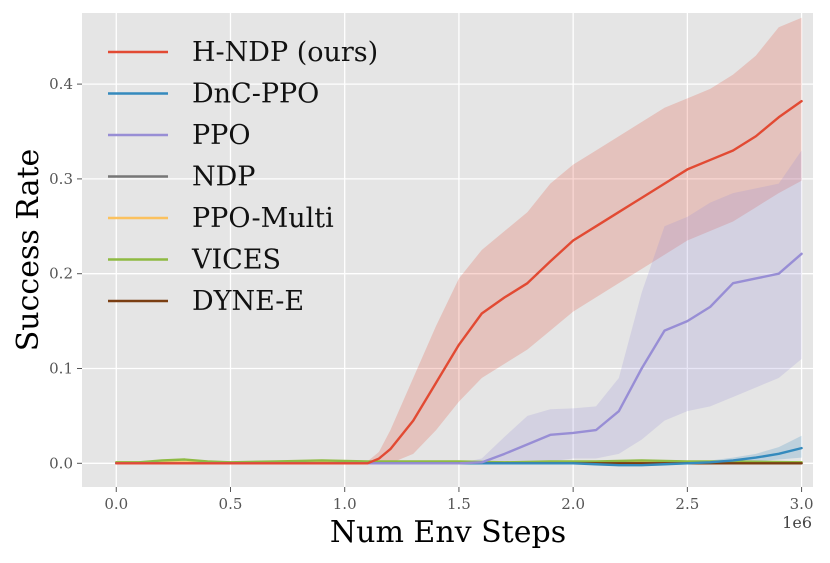 The image size is (830, 563). What do you see at coordinates (687, 504) in the screenshot?
I see `x-tick-label: 2.5` at bounding box center [687, 504].